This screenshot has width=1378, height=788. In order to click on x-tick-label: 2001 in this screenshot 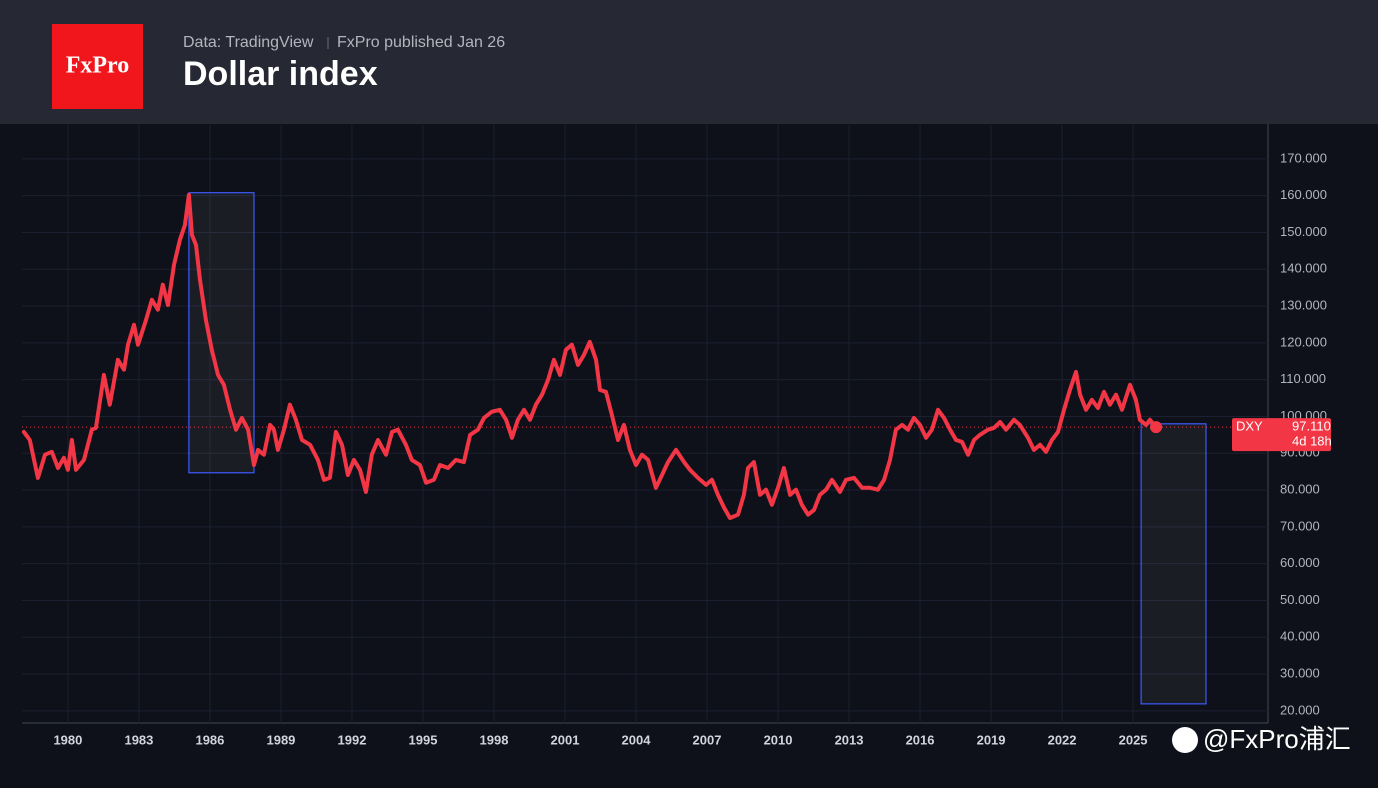, I will do `click(565, 739)`.